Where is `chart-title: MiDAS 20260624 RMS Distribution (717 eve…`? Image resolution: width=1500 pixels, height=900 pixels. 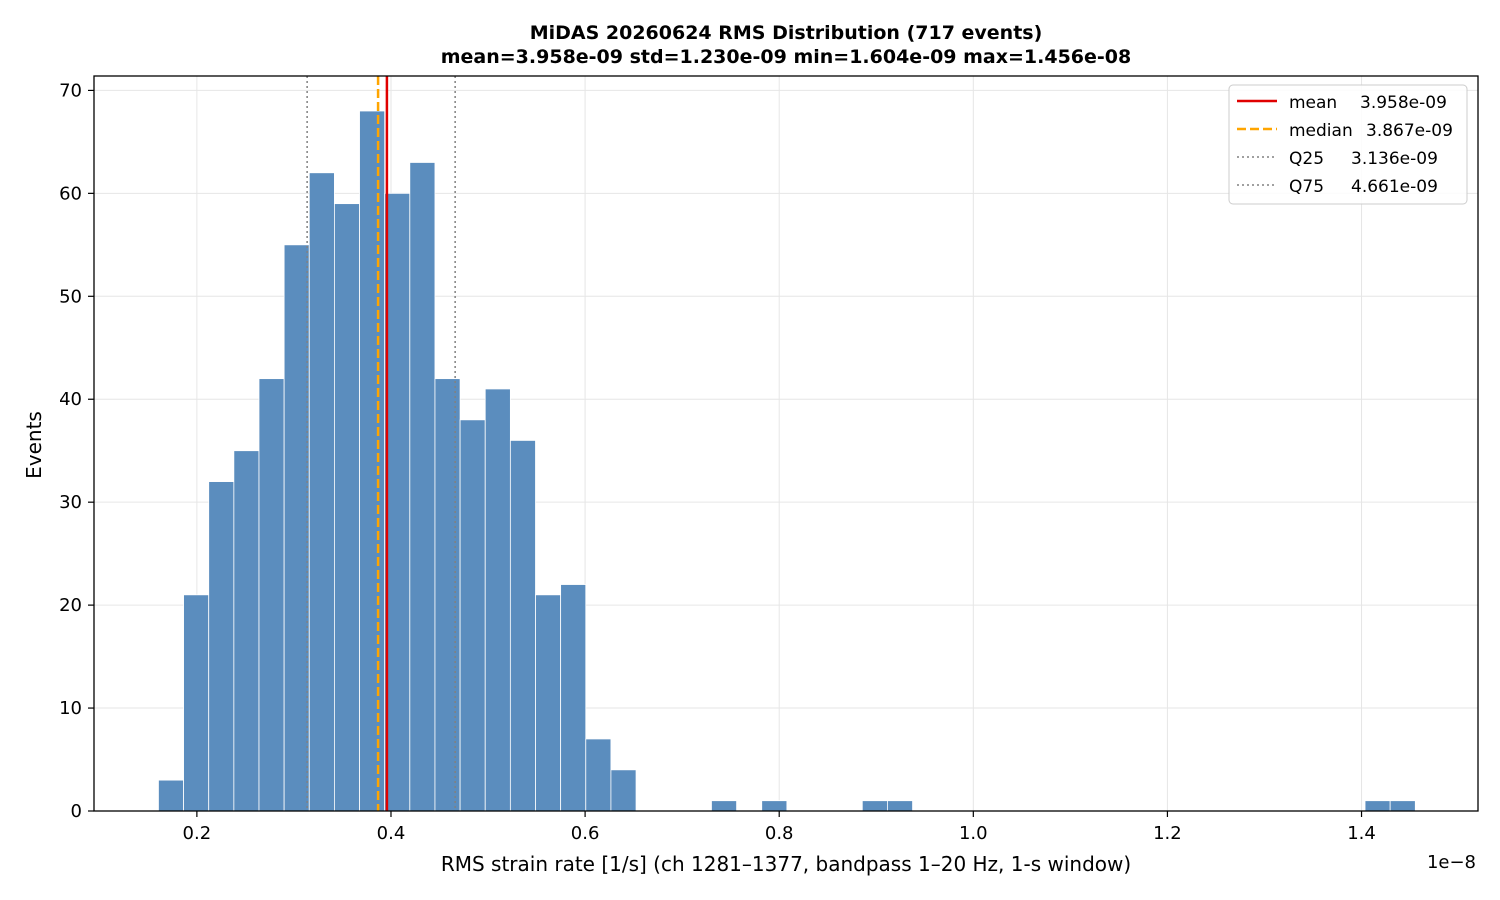 chart-title: MiDAS 20260624 RMS Distribution (717 eve… is located at coordinates (786, 33).